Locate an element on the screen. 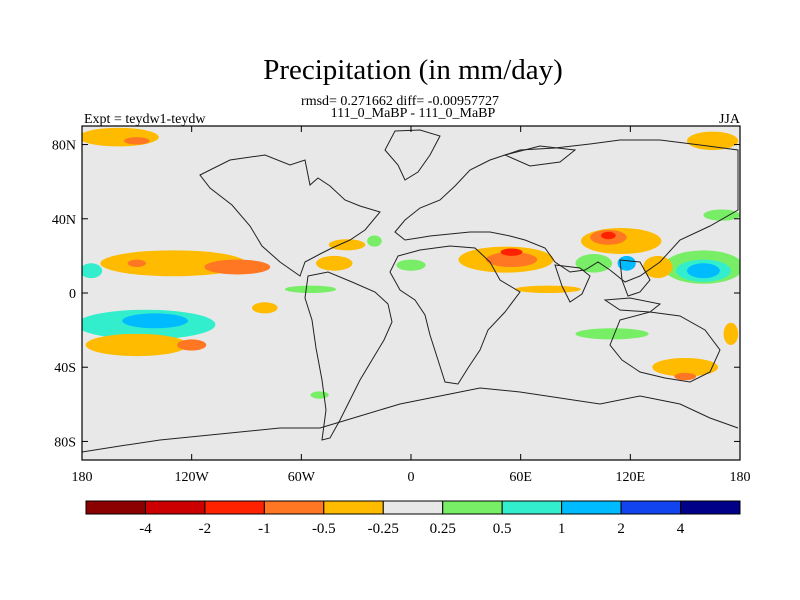  colorbar-label-0: -4 is located at coordinates (145, 529).